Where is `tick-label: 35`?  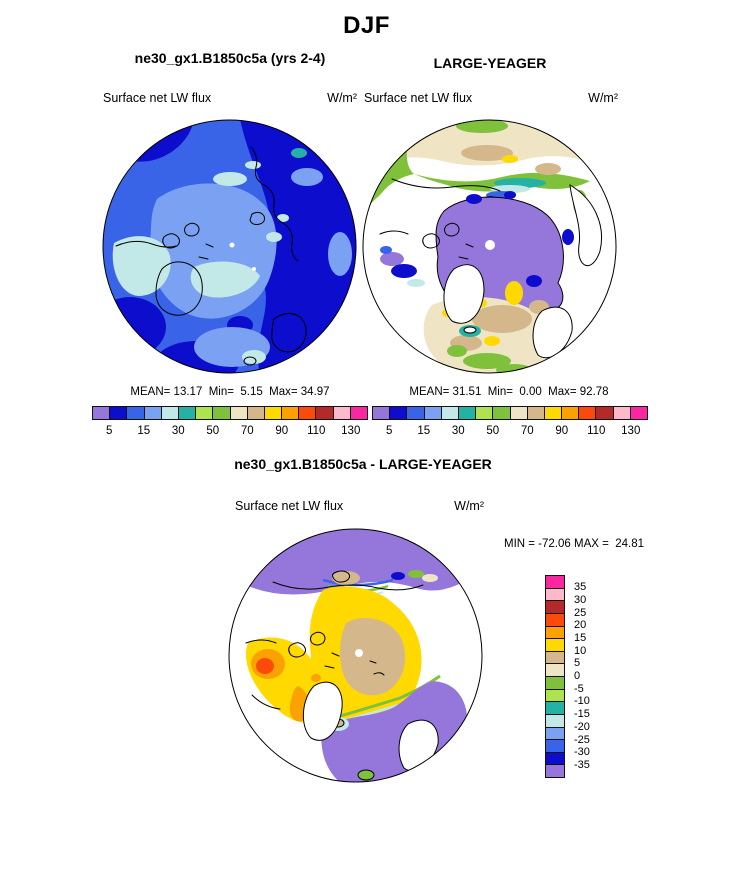
tick-label: 35 is located at coordinates (580, 587).